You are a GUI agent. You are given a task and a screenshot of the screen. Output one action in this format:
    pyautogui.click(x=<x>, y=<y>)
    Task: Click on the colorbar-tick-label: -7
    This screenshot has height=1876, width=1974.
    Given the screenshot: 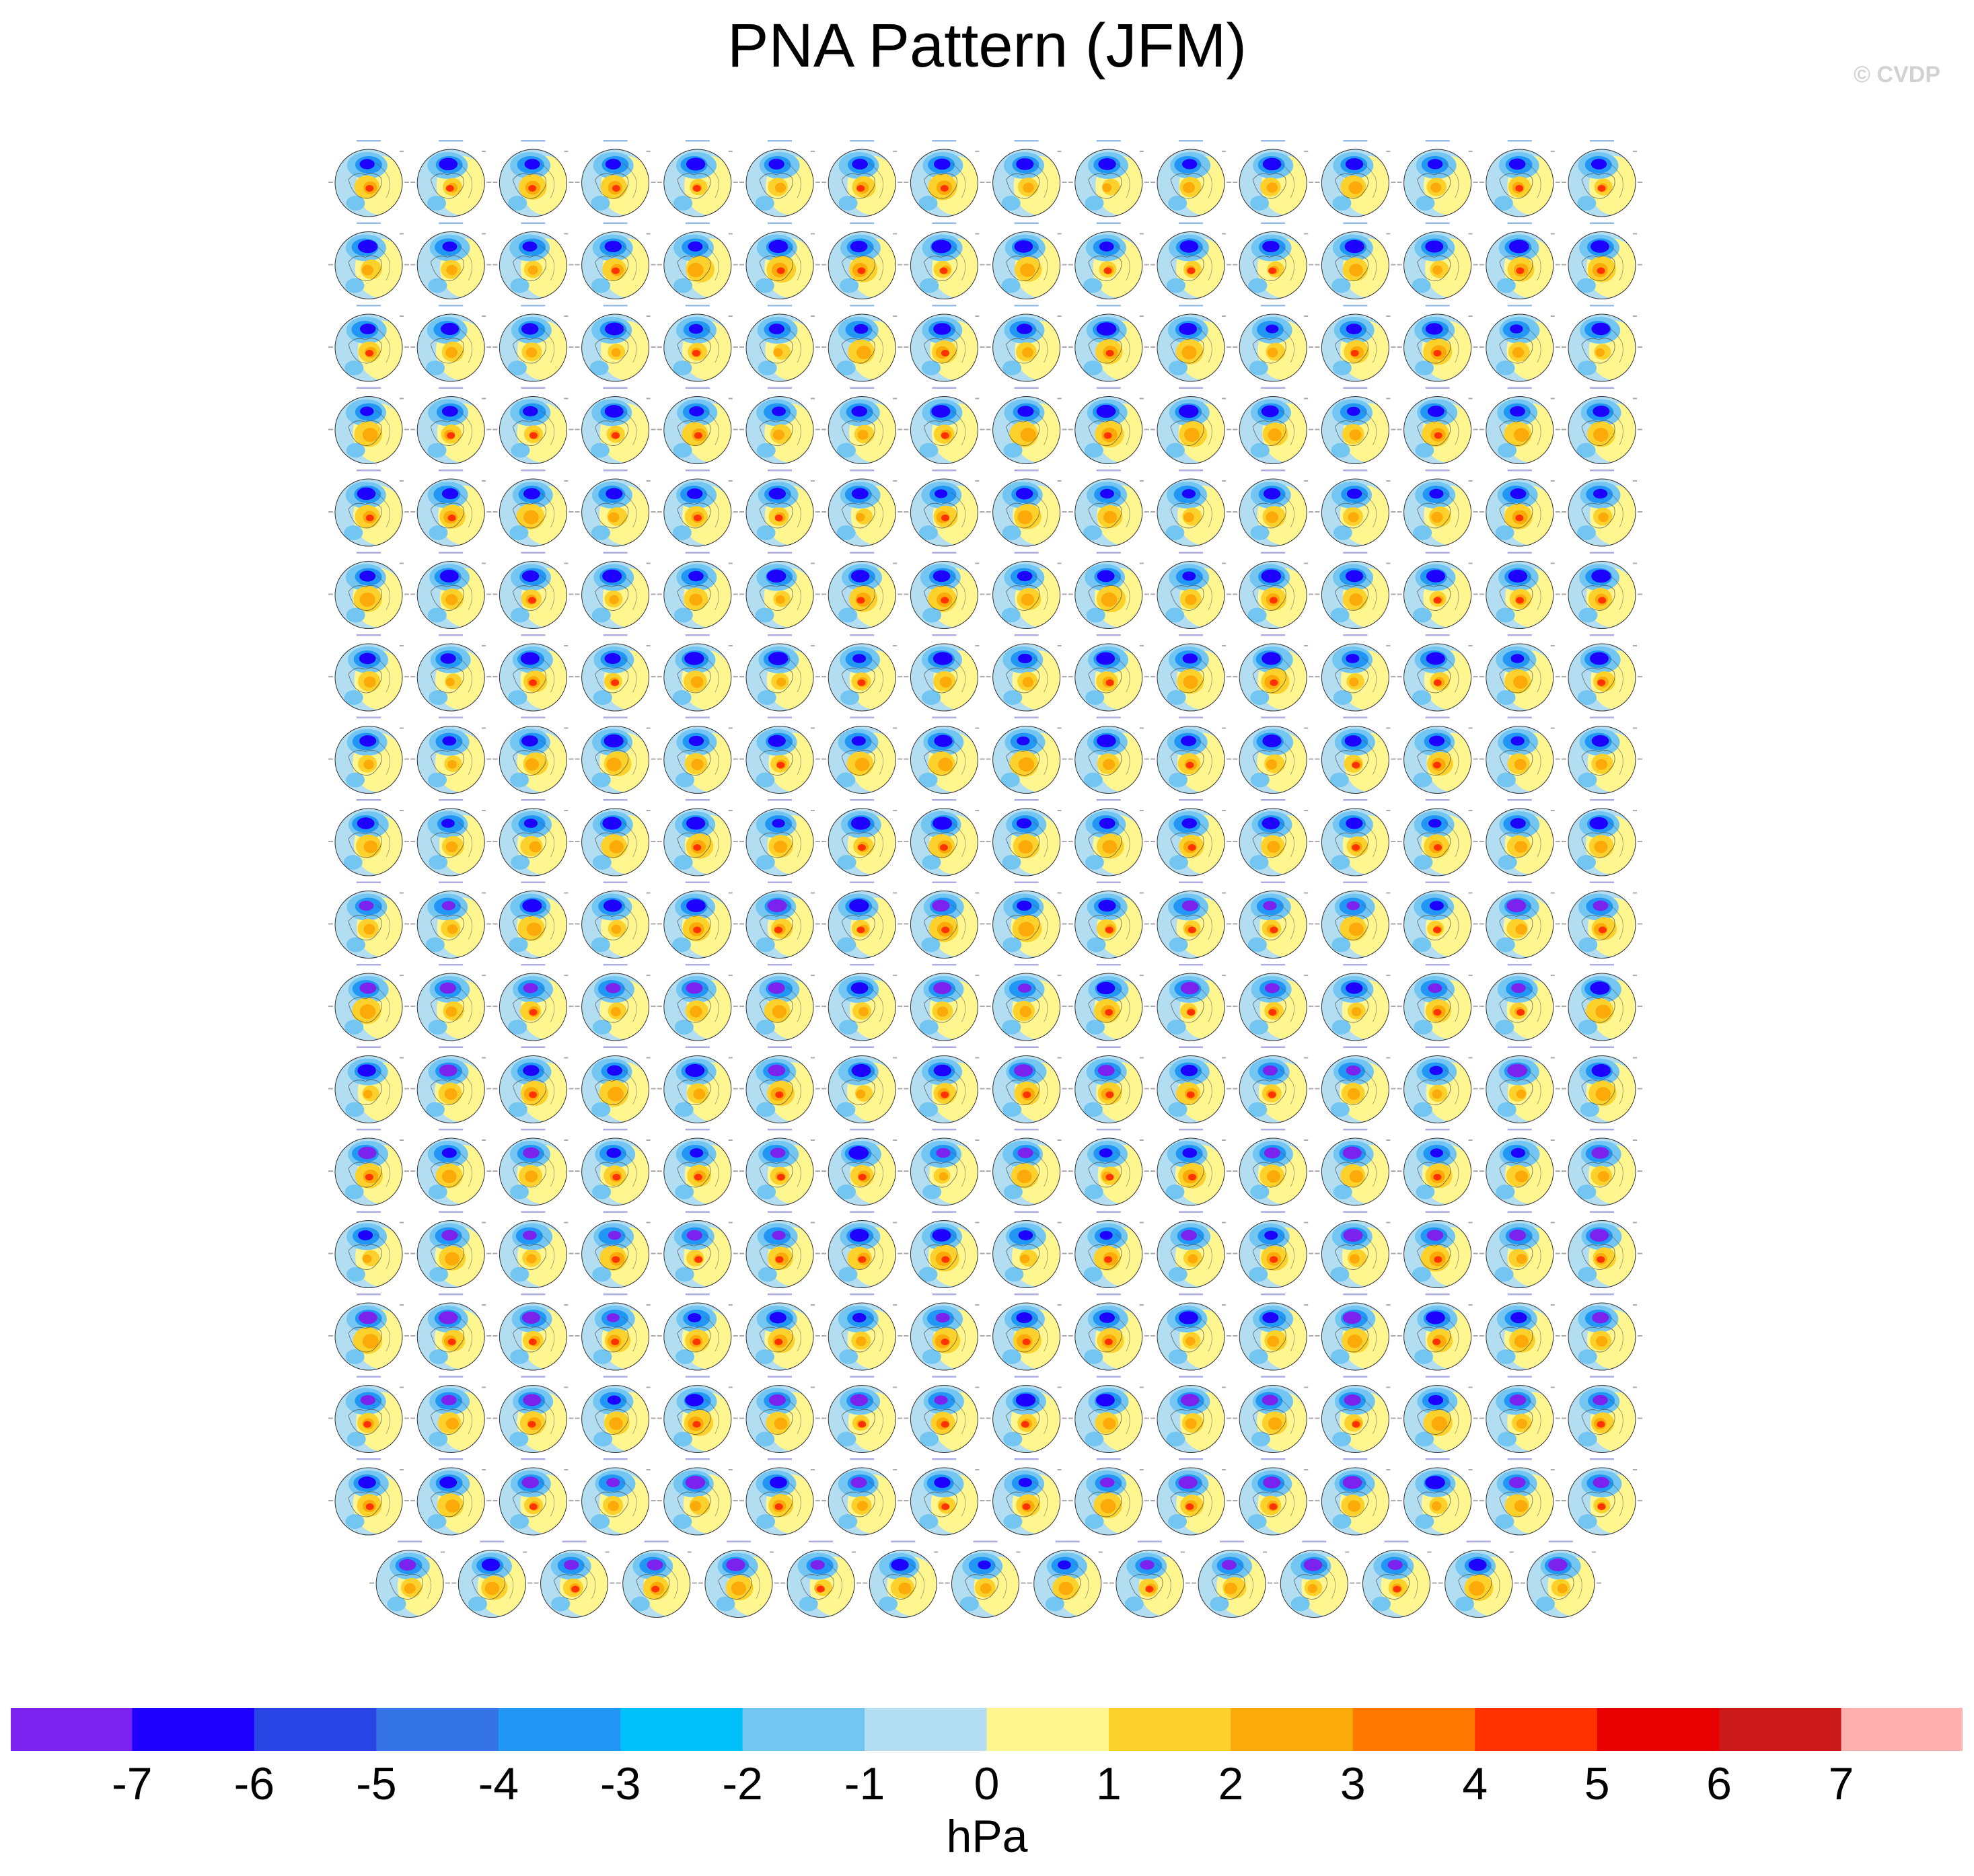 What is the action you would take?
    pyautogui.click(x=132, y=1783)
    